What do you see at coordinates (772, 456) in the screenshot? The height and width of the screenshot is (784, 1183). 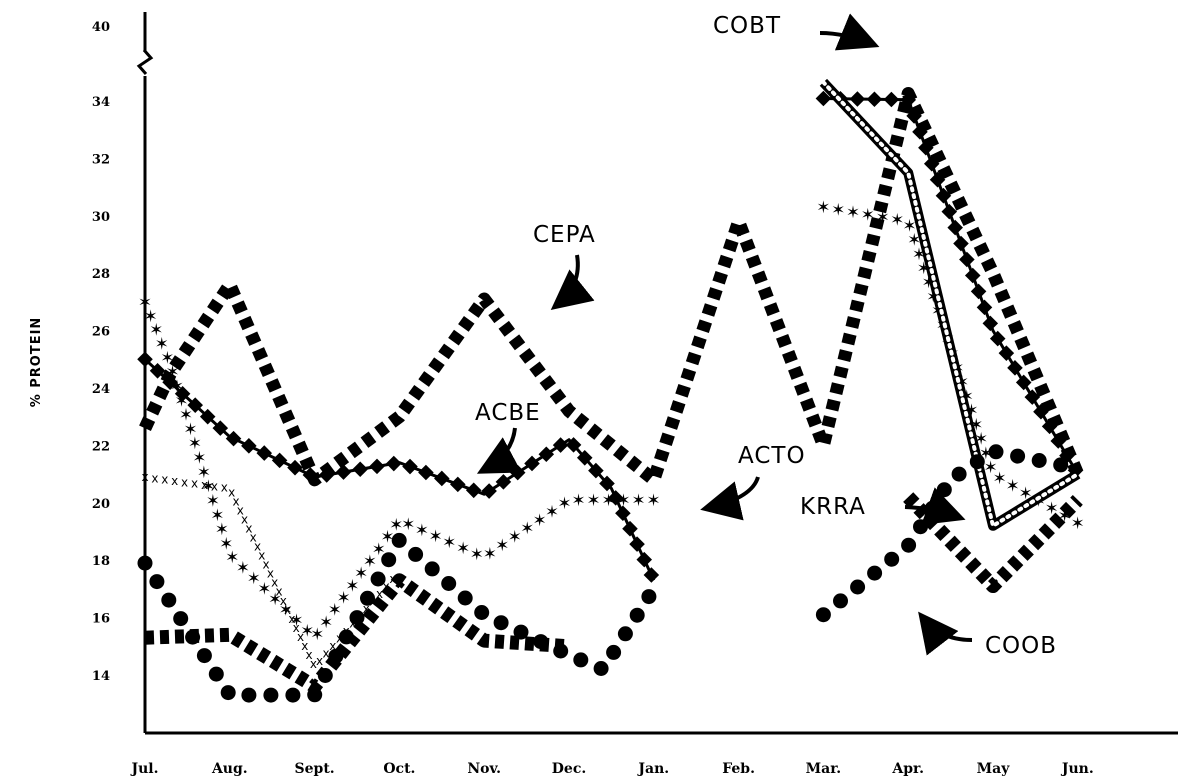 I see `series-label-acto: ACTO` at bounding box center [772, 456].